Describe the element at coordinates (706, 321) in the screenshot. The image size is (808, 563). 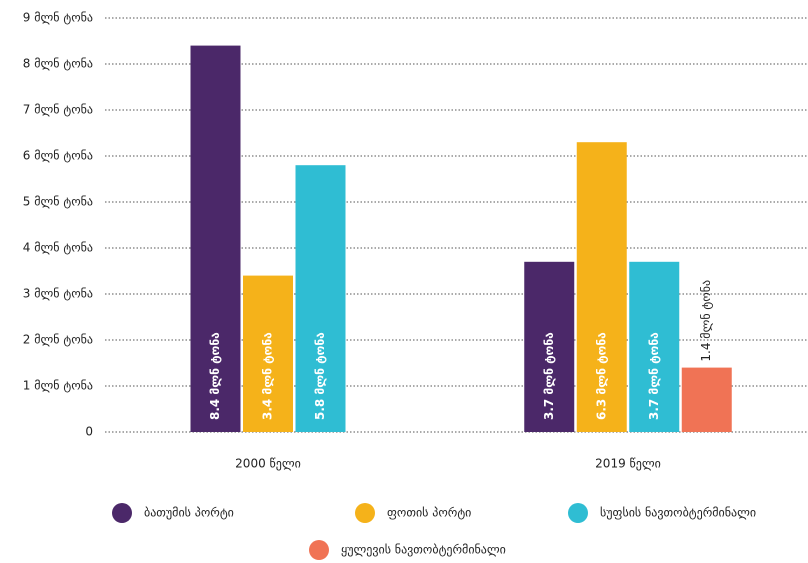
I see `value-label: 1.4 მლნ ტონა` at that location.